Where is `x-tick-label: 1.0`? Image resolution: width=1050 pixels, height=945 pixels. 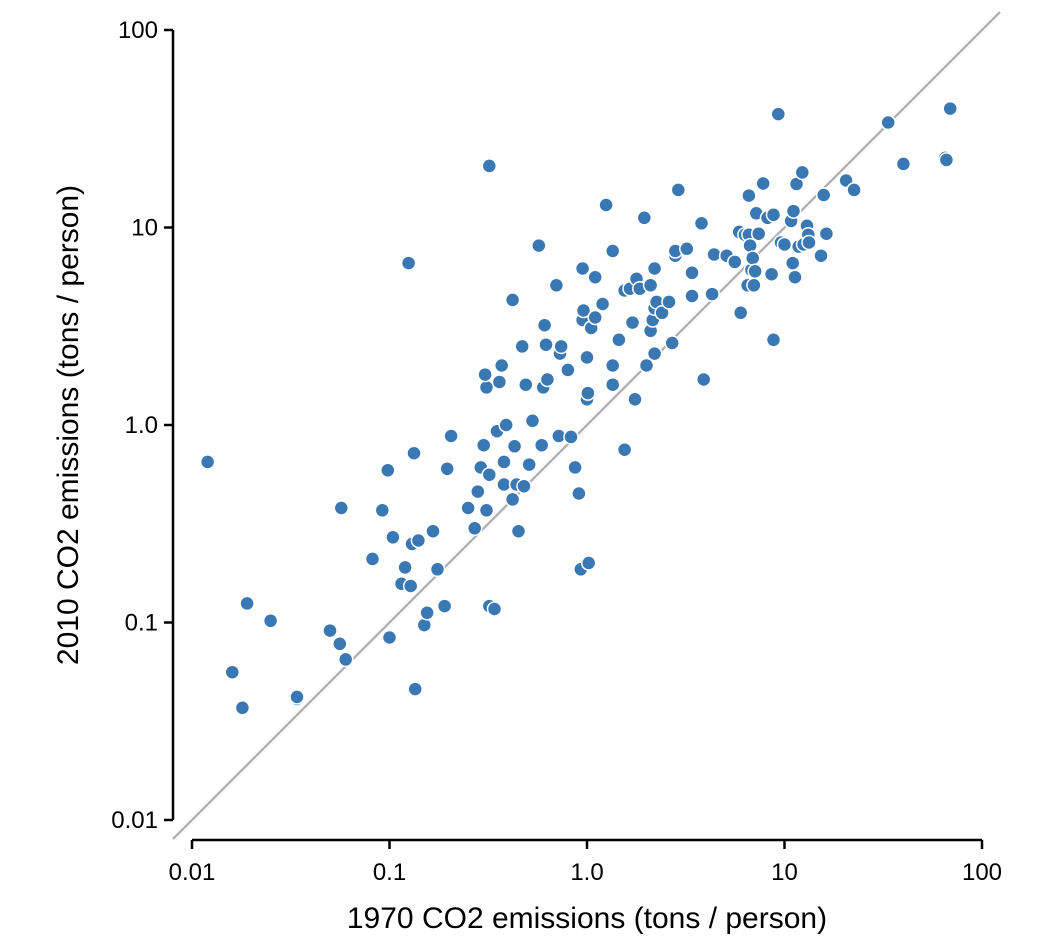
x-tick-label: 1.0 is located at coordinates (586, 872).